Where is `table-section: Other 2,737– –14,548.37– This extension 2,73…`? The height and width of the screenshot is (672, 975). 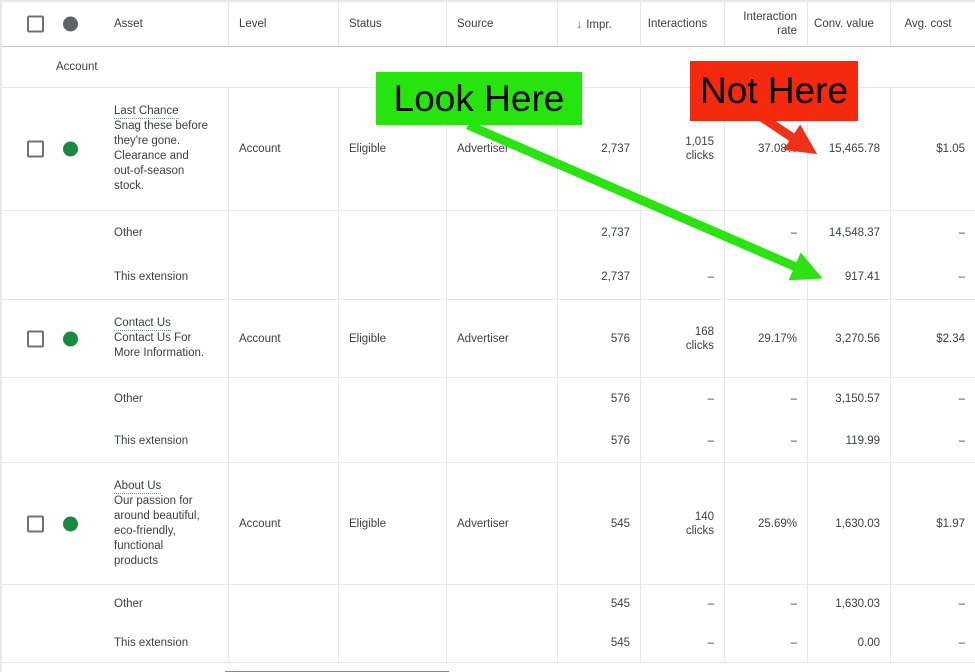
table-section: Other 2,737– –14,548.37– This extension 2,73… is located at coordinates (488, 255).